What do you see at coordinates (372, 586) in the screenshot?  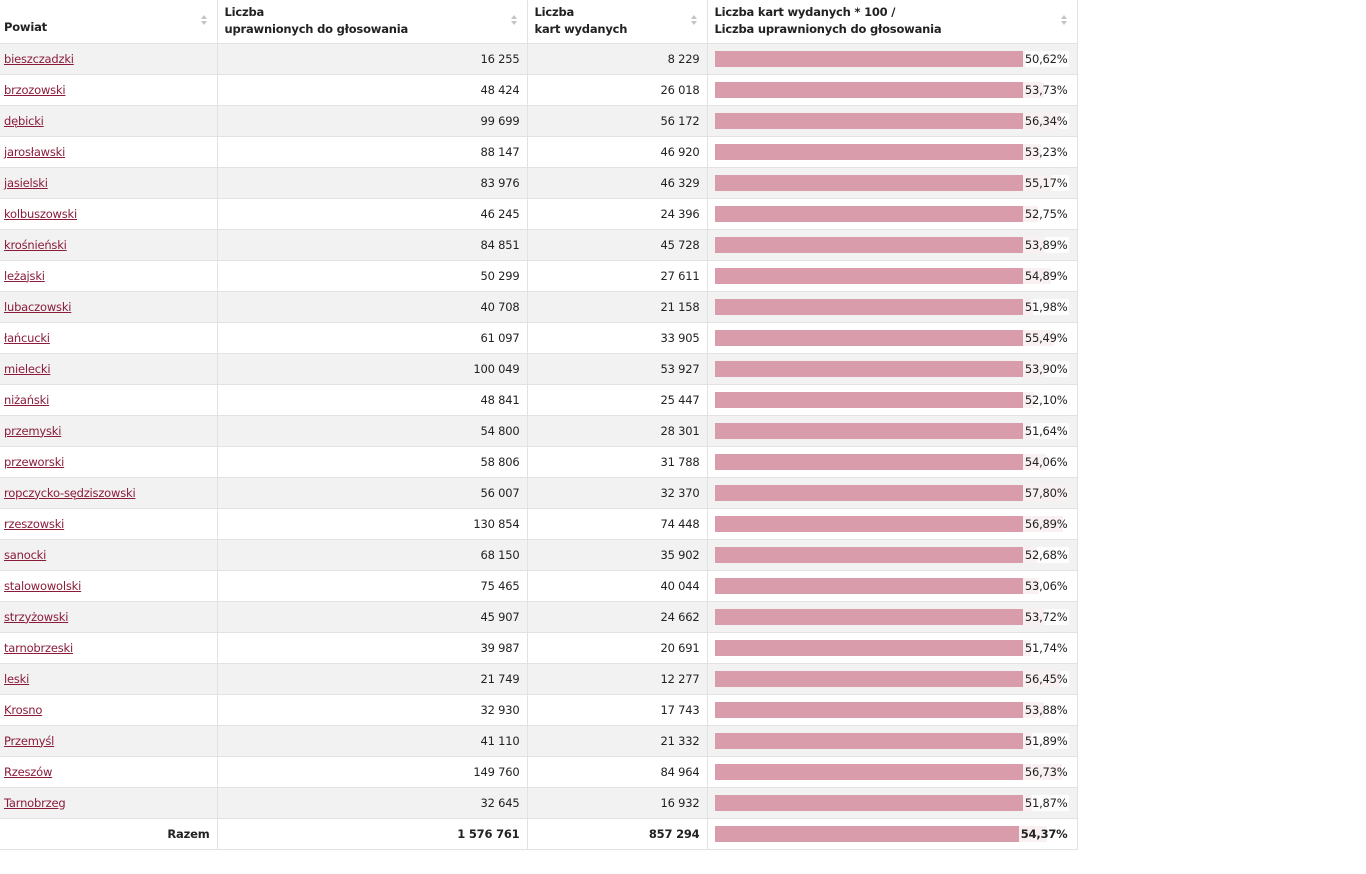 I see `eligible-cell: 75 465` at bounding box center [372, 586].